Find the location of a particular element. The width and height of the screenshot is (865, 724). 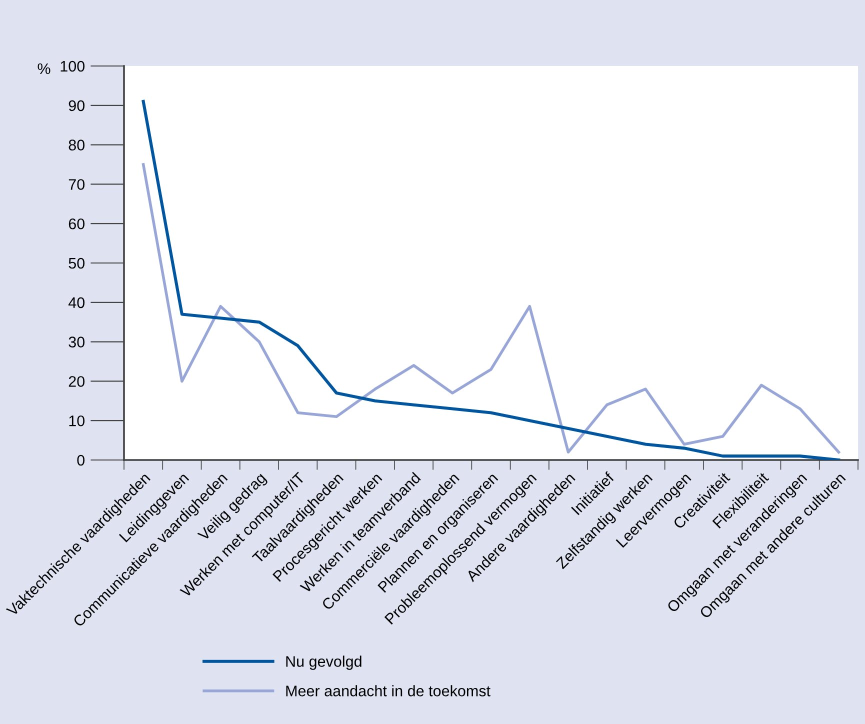

legend-label: Nu gevolgd is located at coordinates (324, 663).